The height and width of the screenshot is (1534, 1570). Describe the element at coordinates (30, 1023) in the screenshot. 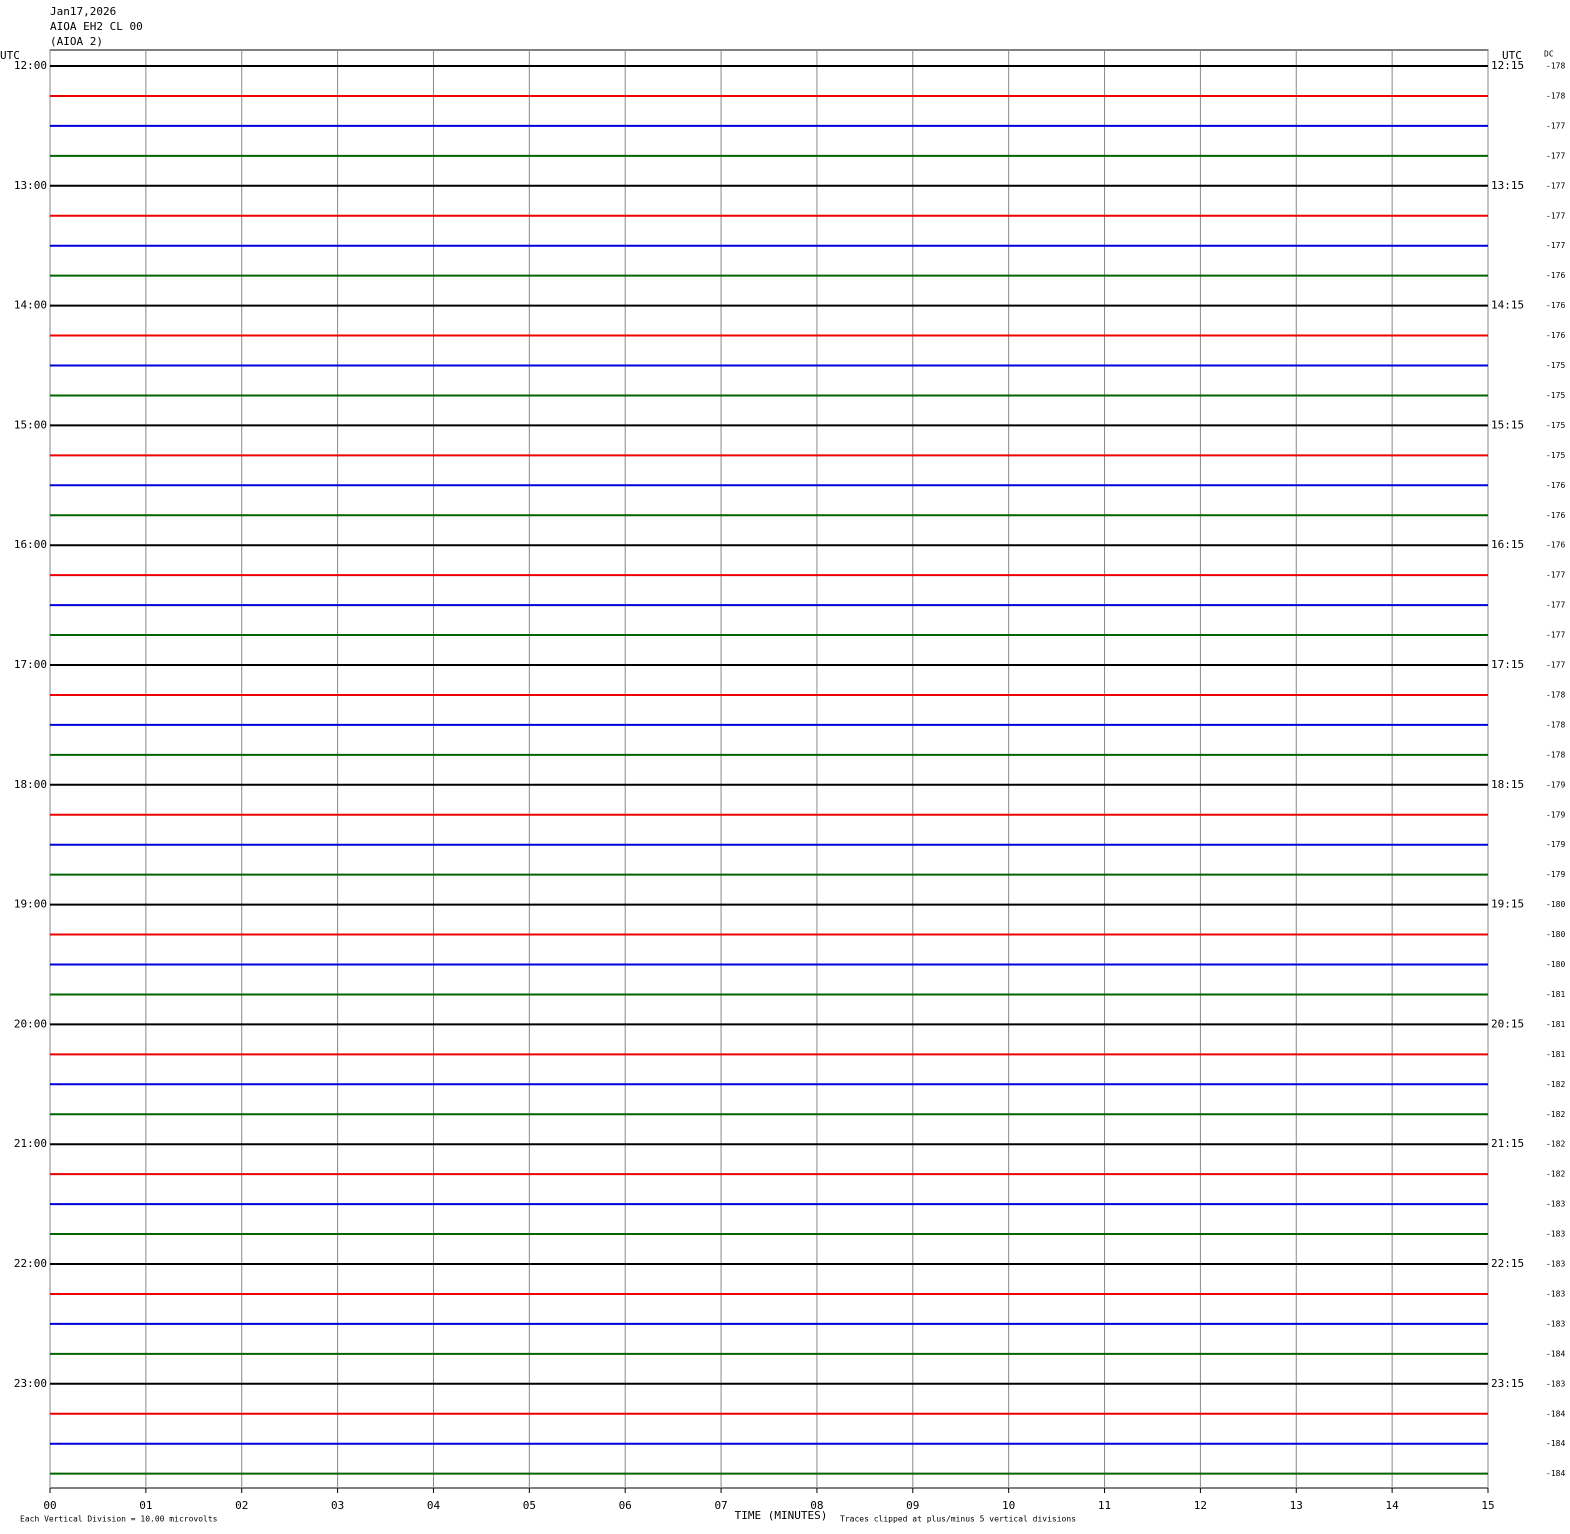

I see `left-time-label: 20:00` at that location.